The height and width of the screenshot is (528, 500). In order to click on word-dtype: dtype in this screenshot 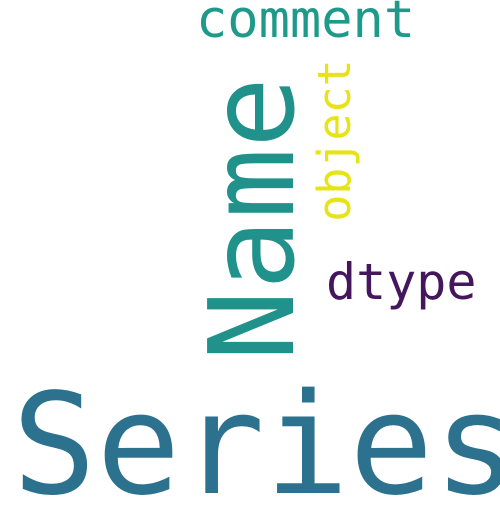, I will do `click(401, 282)`.